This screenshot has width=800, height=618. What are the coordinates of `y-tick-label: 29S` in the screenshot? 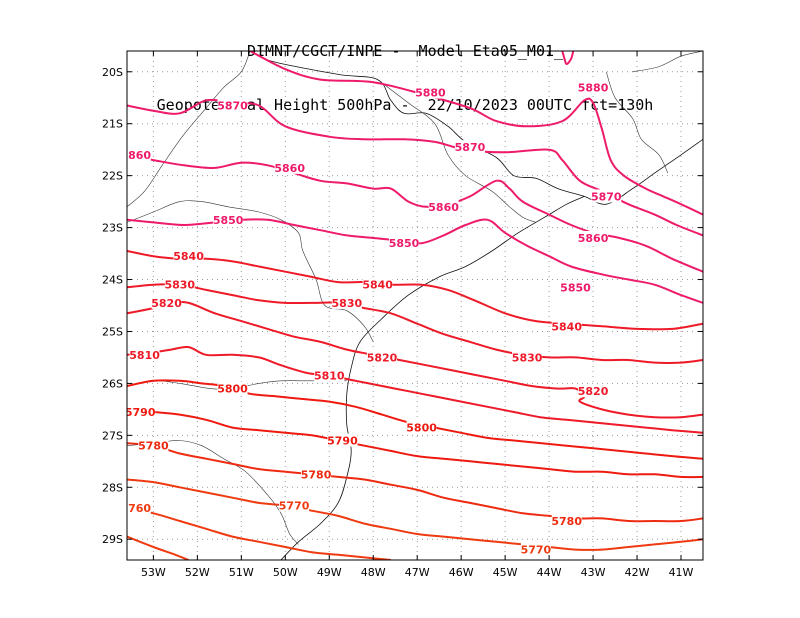 It's located at (112, 539).